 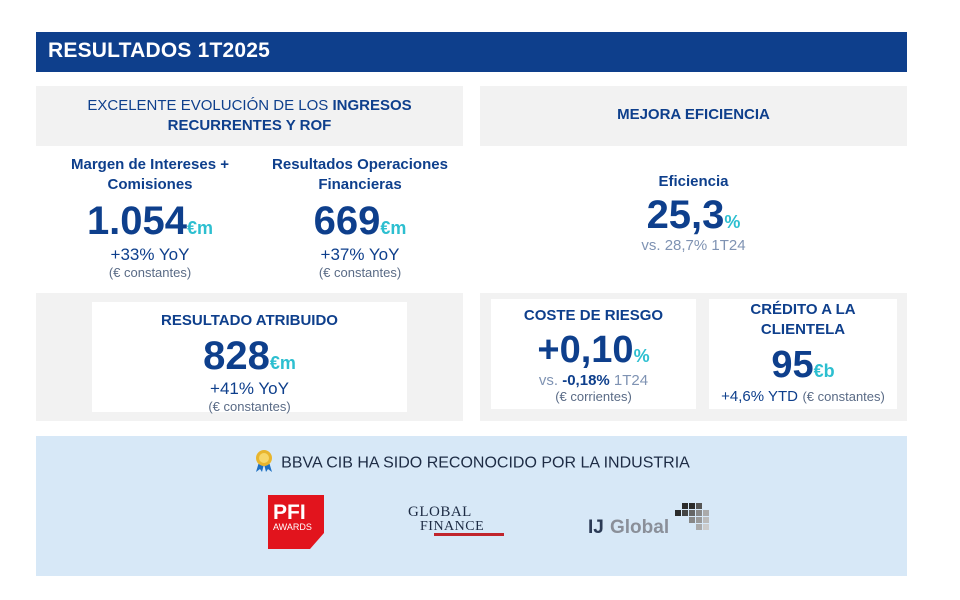 I want to click on pfi-awards-logo: PFI AWARDS, so click(x=296, y=522).